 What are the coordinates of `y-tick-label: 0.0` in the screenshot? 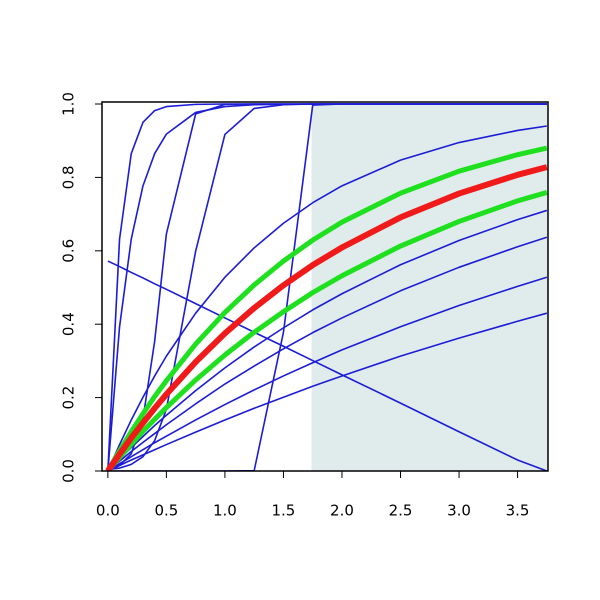 It's located at (69, 471).